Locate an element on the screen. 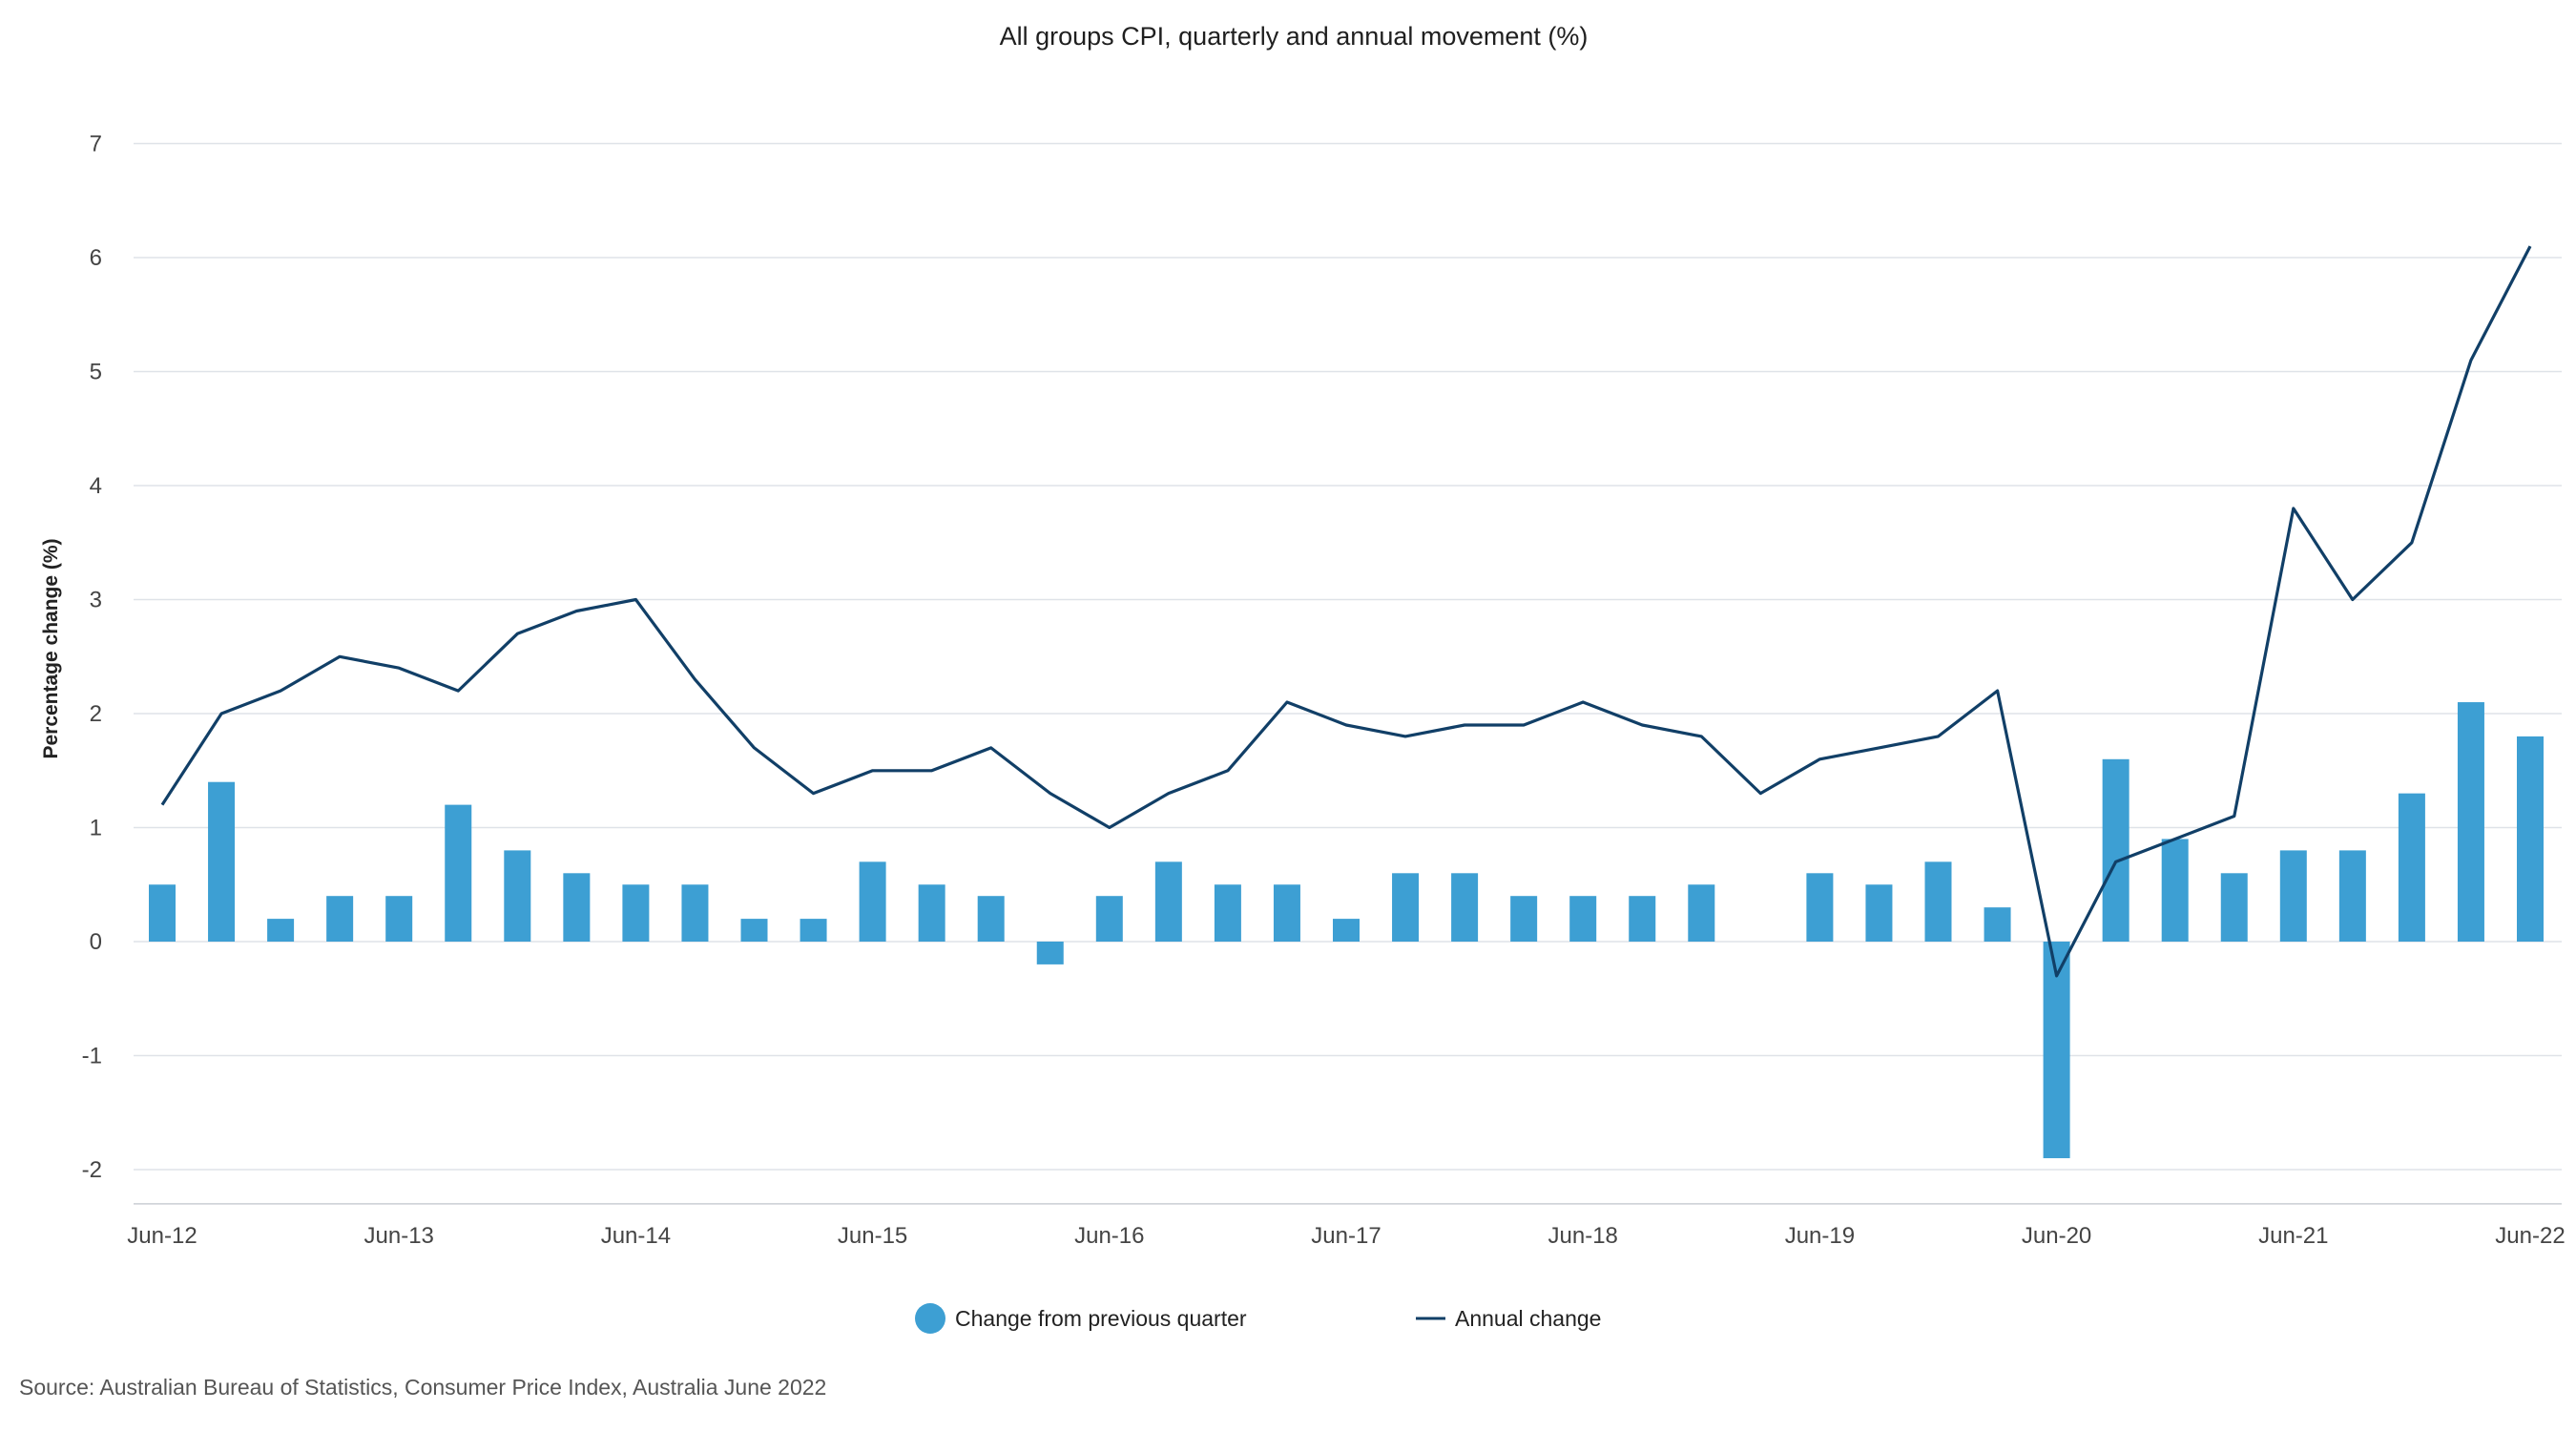  x-tick-label: Jun-12 is located at coordinates (162, 1236).